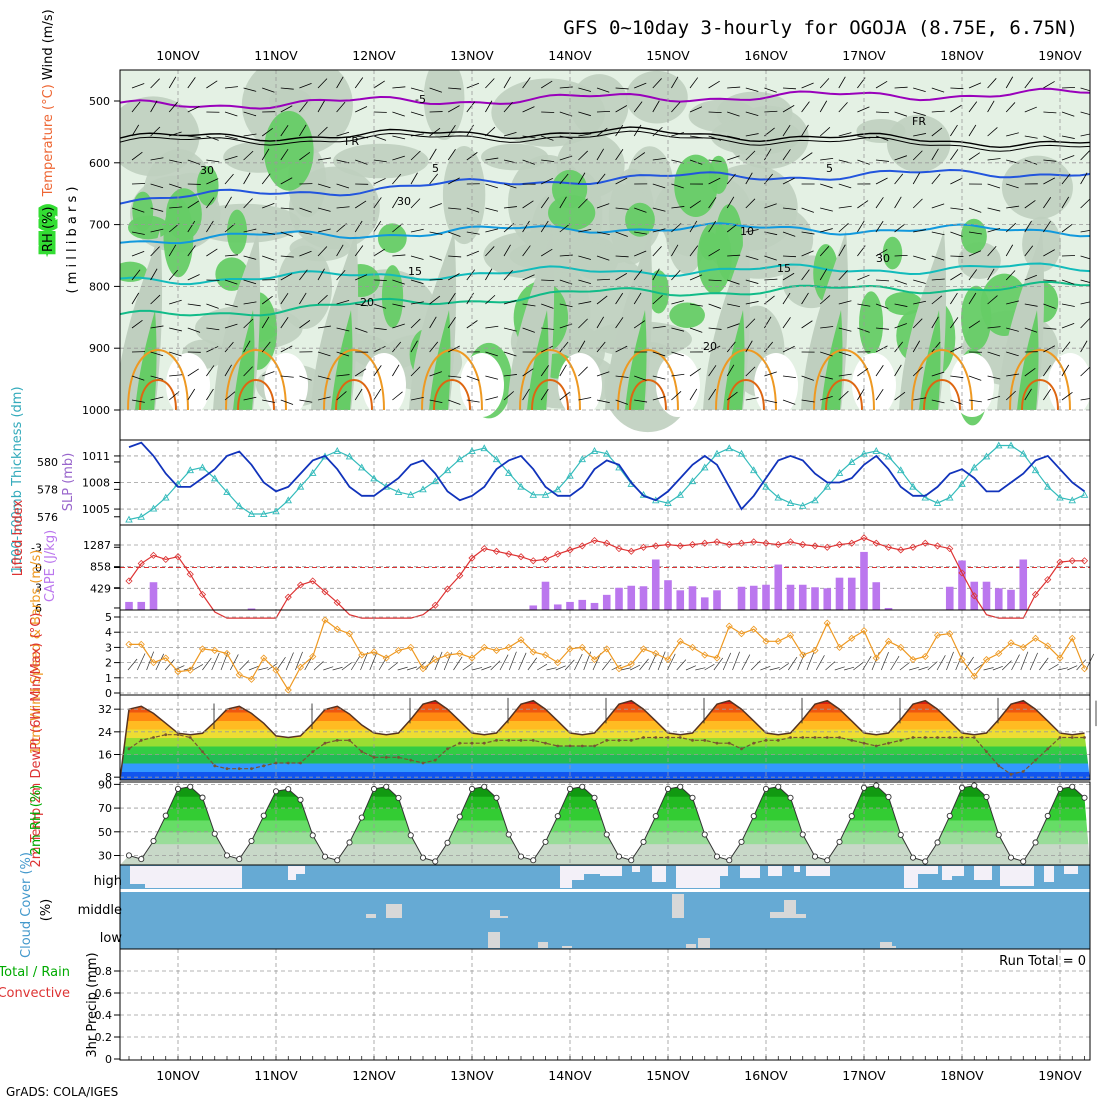 This screenshot has height=1100, width=1100. What do you see at coordinates (17, 479) in the screenshot?
I see `thickness-ylabel: 1000-500mb Thickness (dm)` at bounding box center [17, 479].